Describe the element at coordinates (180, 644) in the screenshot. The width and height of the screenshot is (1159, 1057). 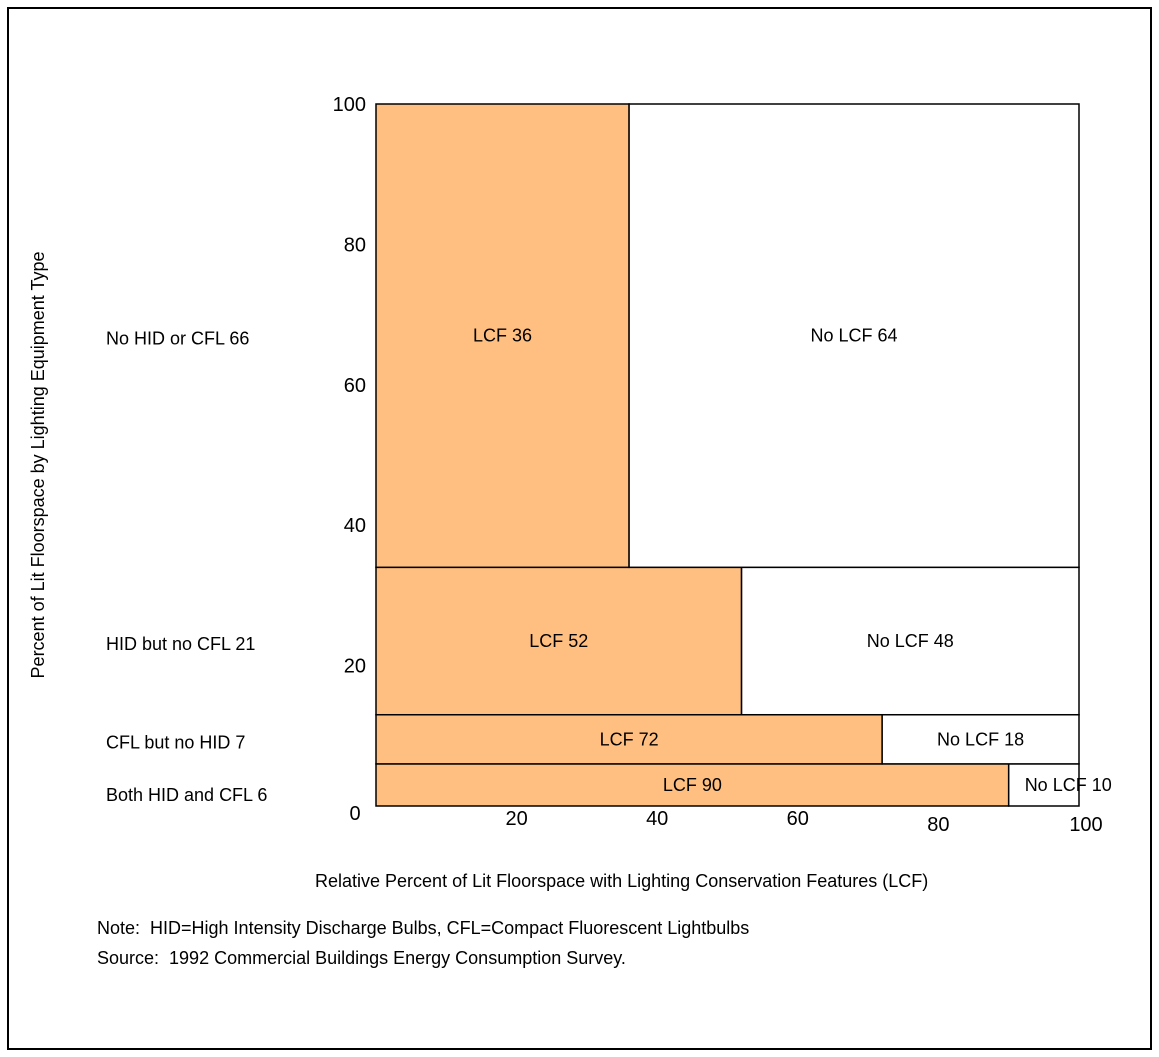
I see `cat-2-category-label: HID but no CFL 21` at that location.